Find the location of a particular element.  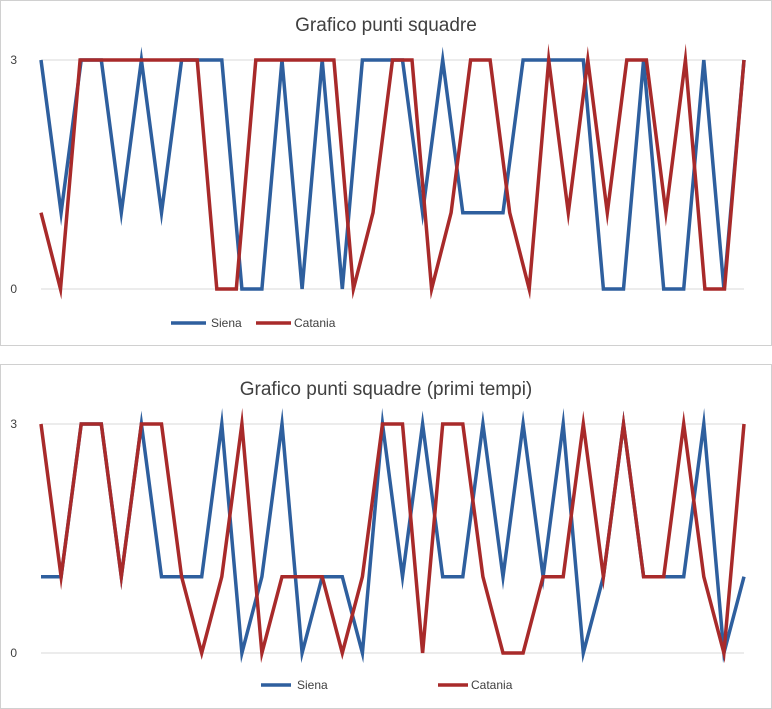

chart-title: Grafico punti squadre (primi tempi) is located at coordinates (386, 389).